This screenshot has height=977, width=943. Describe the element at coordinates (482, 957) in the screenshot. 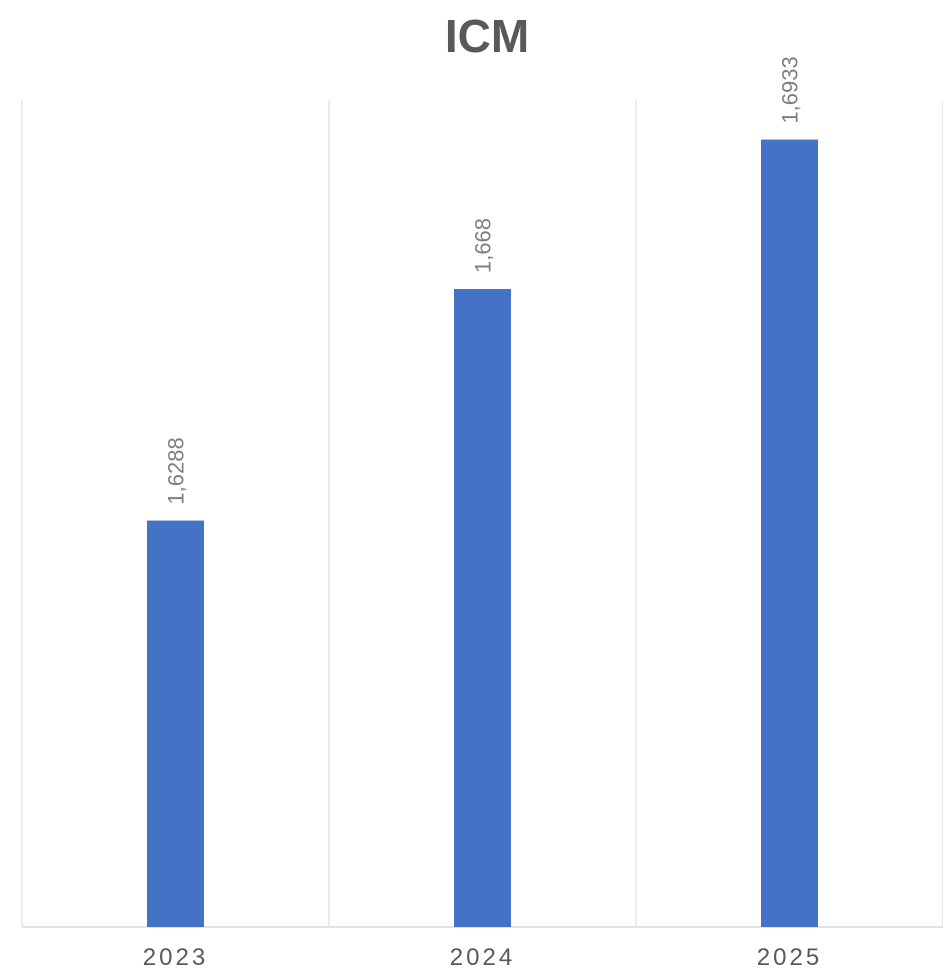

I see `x-tick-label: 2024` at that location.